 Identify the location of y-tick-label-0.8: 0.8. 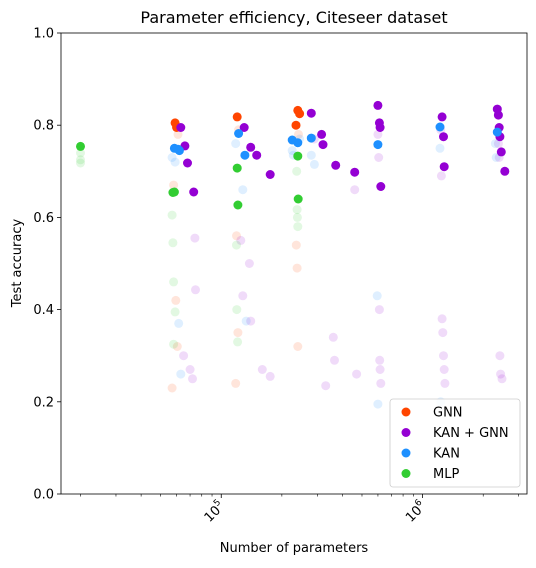
(43, 126).